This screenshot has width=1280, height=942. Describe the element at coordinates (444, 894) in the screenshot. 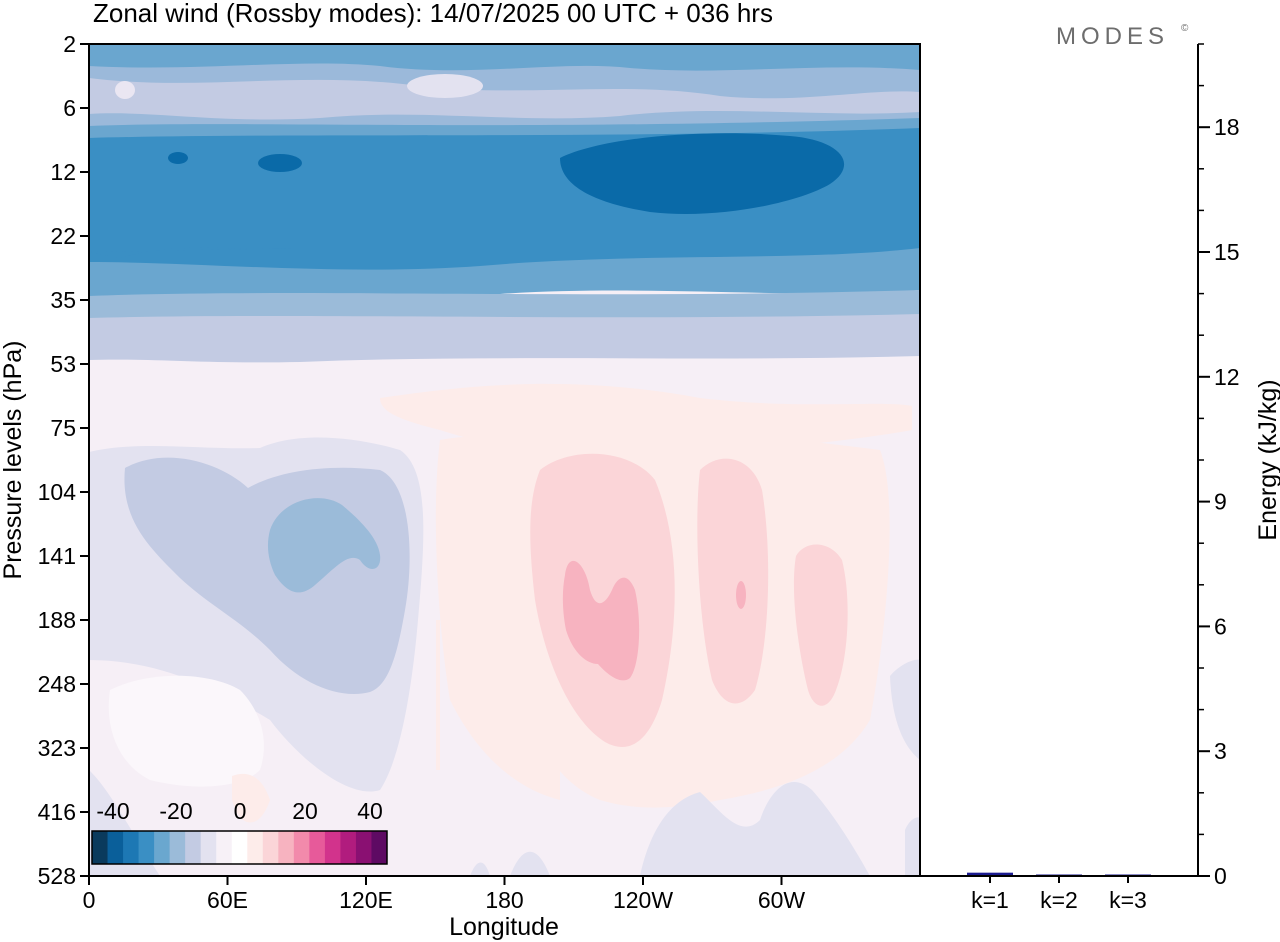

I see `x-axis-longitude: 0 60E 120E 180 120W 60W` at that location.